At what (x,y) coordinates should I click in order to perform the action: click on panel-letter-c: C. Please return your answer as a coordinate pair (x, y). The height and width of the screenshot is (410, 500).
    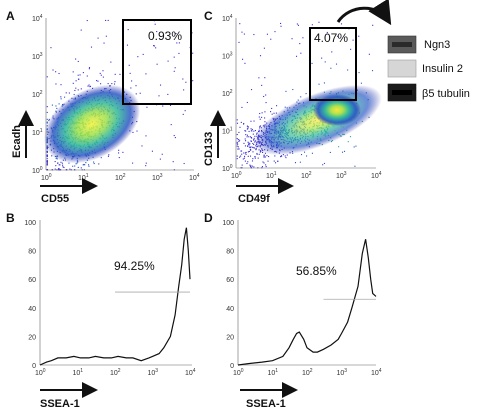
    Looking at the image, I should click on (208, 16).